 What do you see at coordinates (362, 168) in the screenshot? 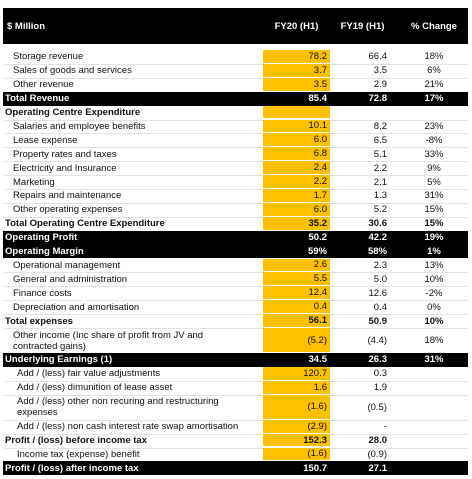
I see `row-value: 2.2` at bounding box center [362, 168].